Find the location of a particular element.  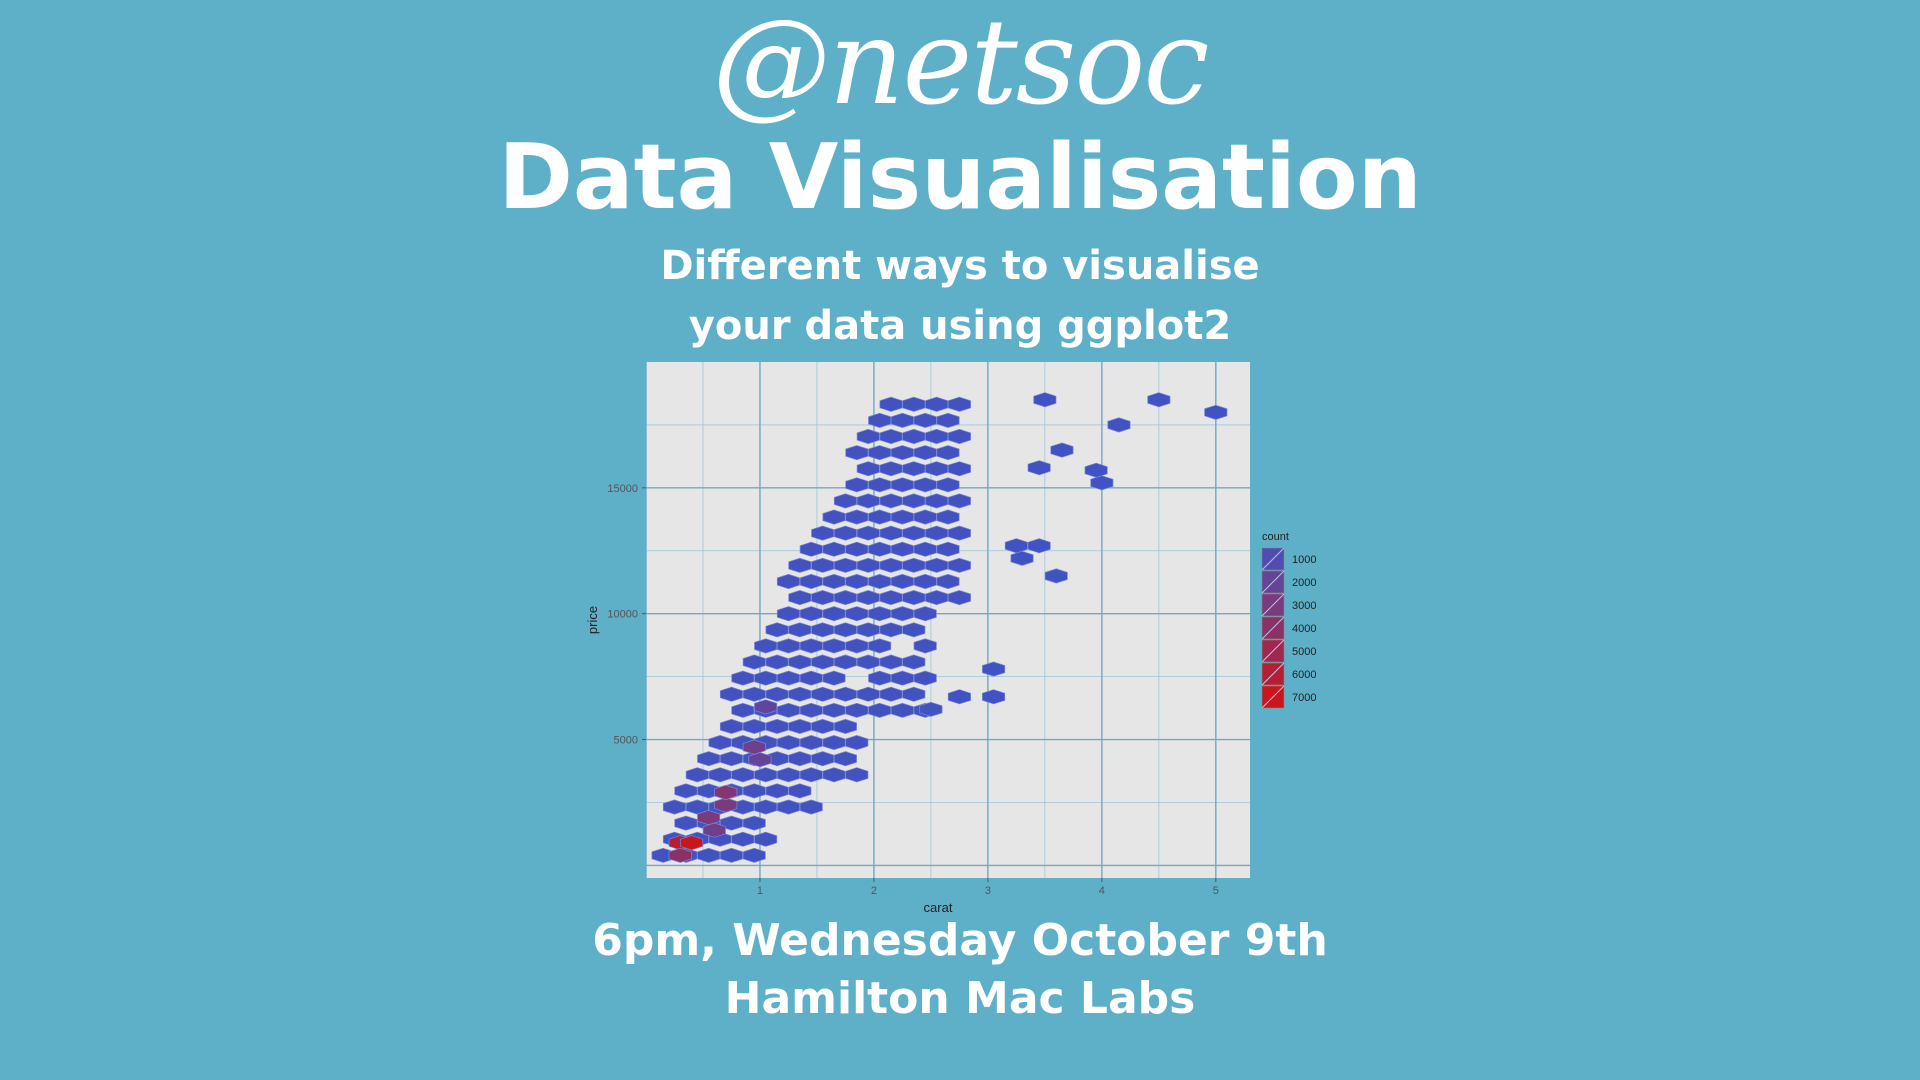

legend-label: 7000 is located at coordinates (1304, 698).